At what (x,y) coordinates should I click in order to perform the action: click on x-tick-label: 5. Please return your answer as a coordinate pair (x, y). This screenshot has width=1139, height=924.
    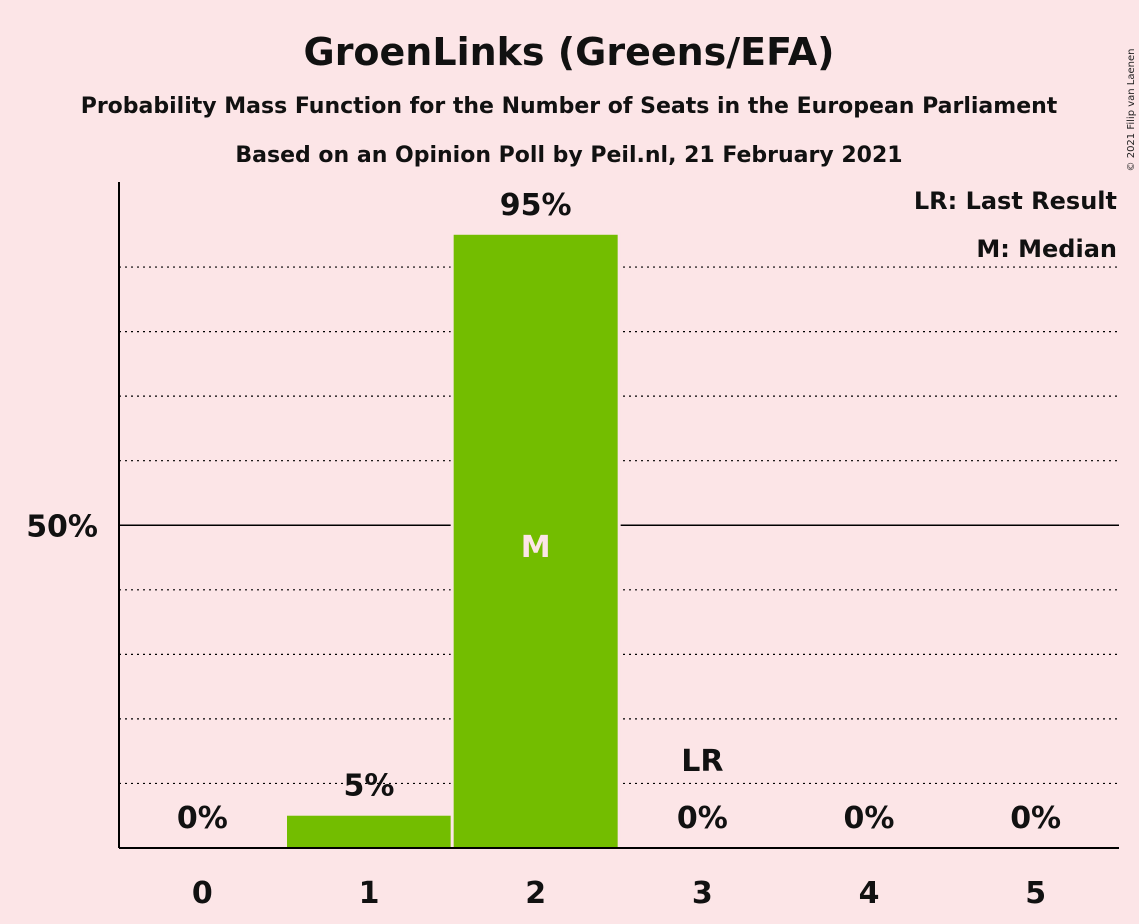
    Looking at the image, I should click on (1035, 893).